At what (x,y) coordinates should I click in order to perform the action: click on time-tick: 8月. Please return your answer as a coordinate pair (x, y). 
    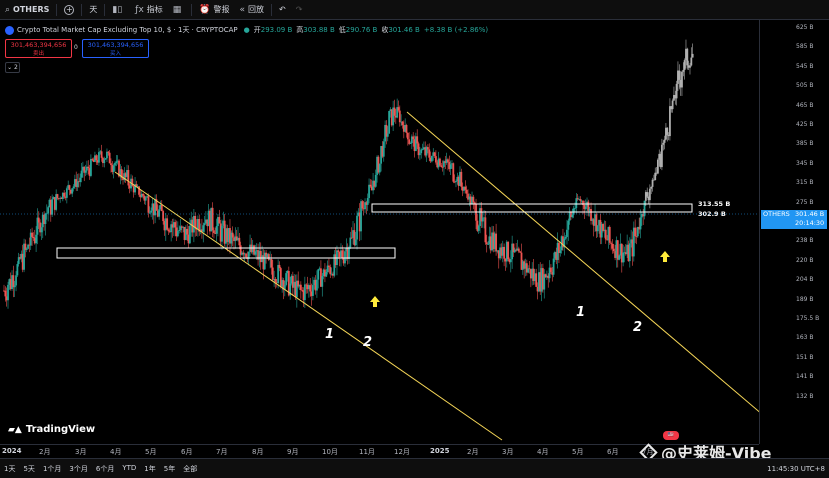
    Looking at the image, I should click on (258, 452).